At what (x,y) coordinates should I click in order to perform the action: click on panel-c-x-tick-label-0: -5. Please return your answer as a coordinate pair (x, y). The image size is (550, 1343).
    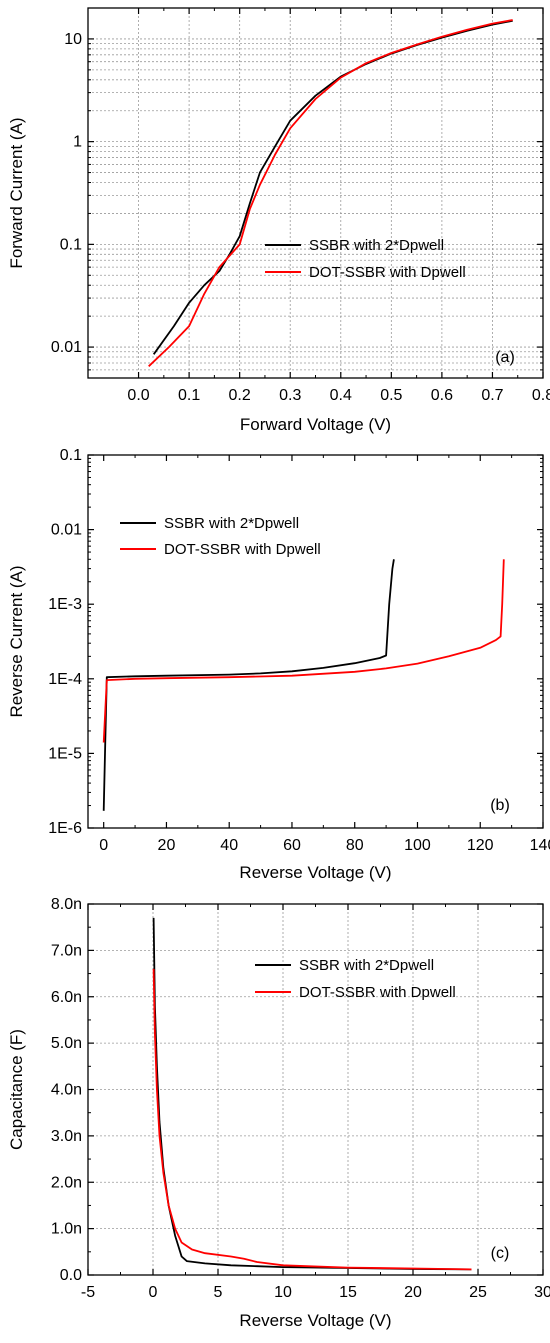
    Looking at the image, I should click on (88, 1292).